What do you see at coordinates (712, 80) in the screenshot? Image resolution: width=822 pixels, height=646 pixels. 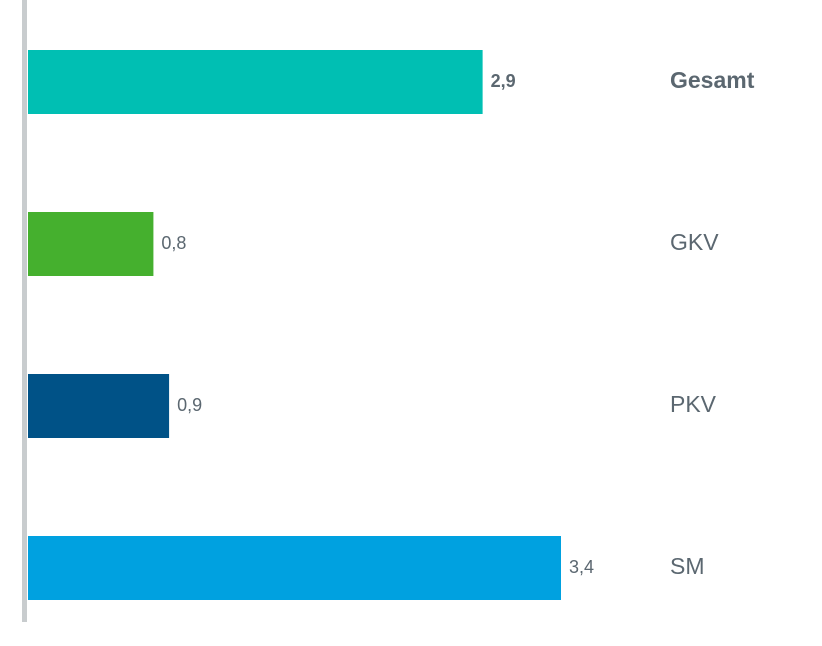 I see `category-label: Gesamt` at bounding box center [712, 80].